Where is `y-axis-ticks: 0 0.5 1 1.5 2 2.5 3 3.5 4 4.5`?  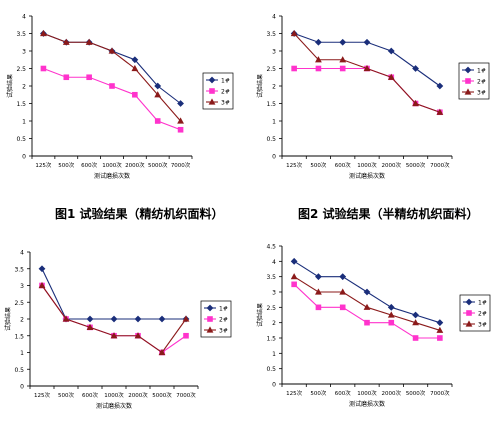
y-axis-ticks: 0 0.5 1 1.5 2 2.5 3 3.5 4 4.5 is located at coordinates (274, 316).